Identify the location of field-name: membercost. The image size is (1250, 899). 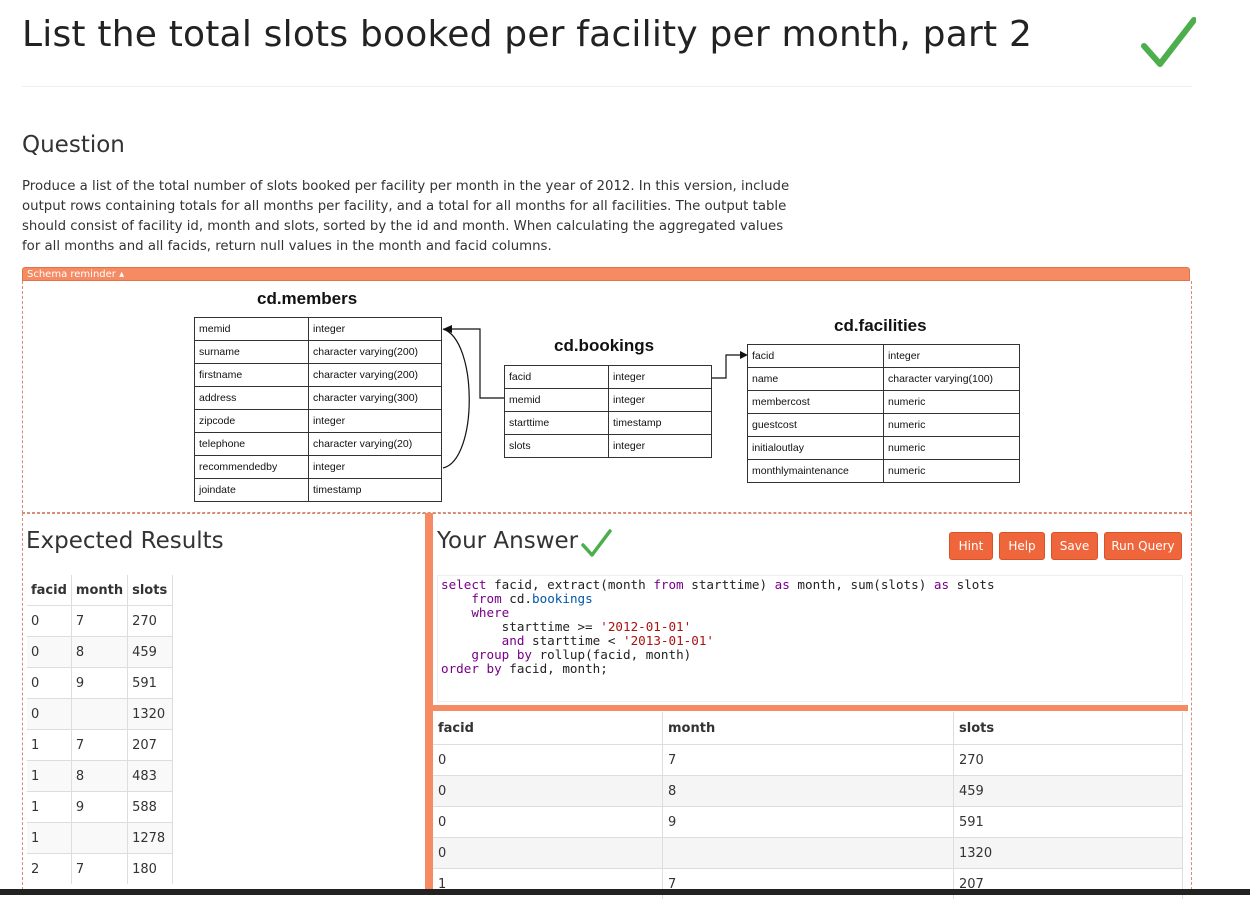
(816, 402).